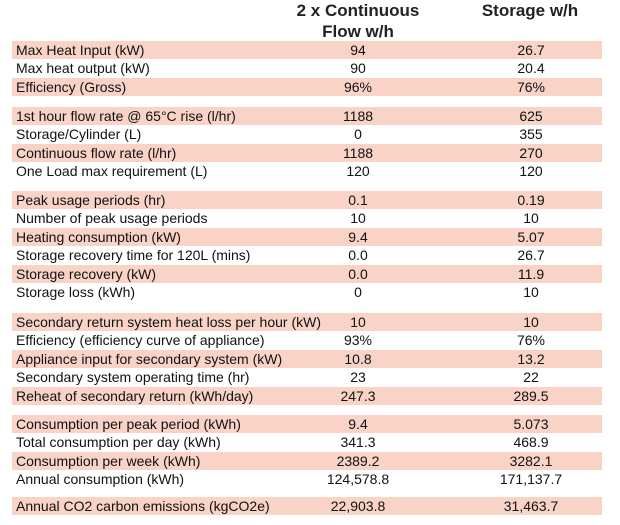  What do you see at coordinates (531, 377) in the screenshot?
I see `cell-value: 22` at bounding box center [531, 377].